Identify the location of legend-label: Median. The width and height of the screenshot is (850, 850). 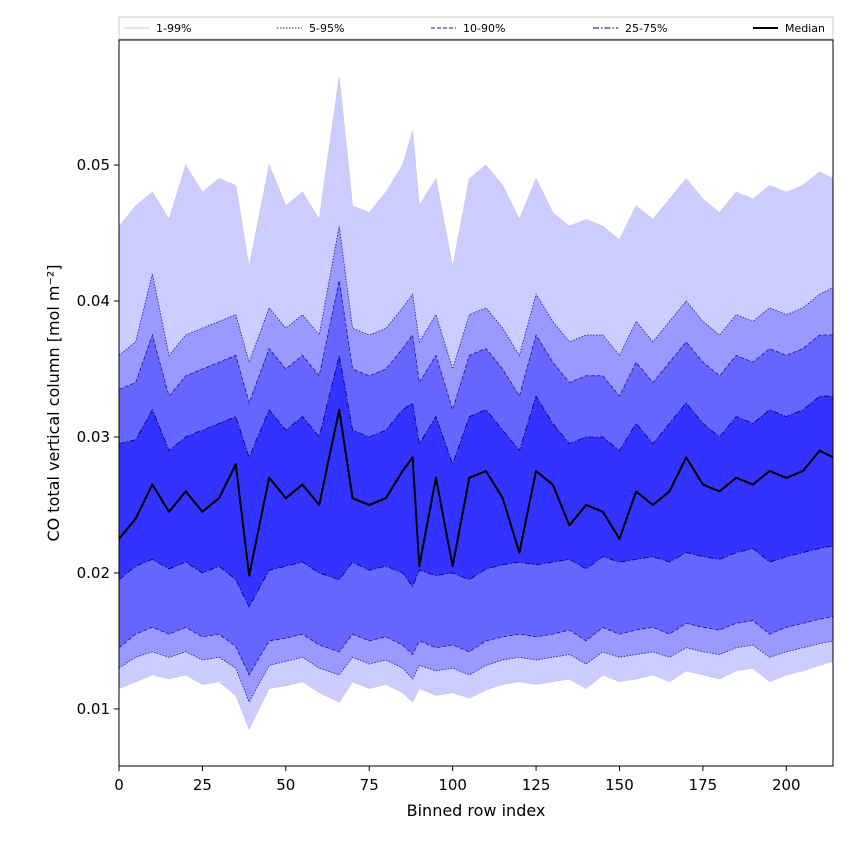
(805, 28).